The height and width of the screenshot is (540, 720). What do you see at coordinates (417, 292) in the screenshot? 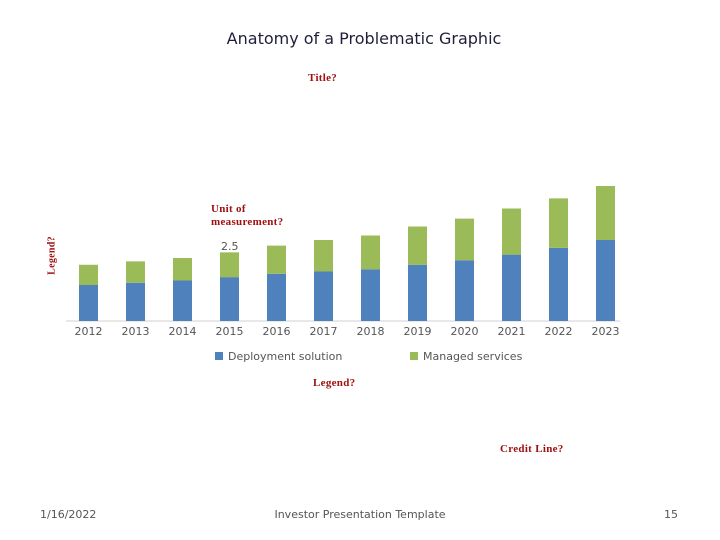
I see `bar-deployment-2019` at bounding box center [417, 292].